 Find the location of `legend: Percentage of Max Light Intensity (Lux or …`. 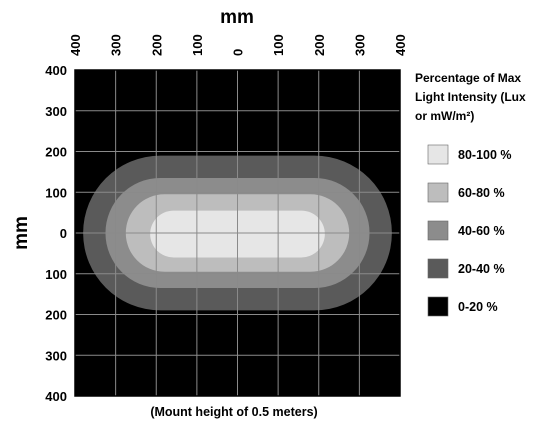

legend: Percentage of Max Light Intensity (Lux or … is located at coordinates (470, 194).